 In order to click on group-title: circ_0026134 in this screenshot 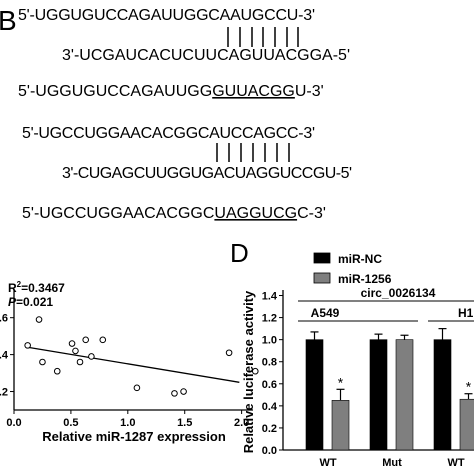, I will do `click(398, 293)`.